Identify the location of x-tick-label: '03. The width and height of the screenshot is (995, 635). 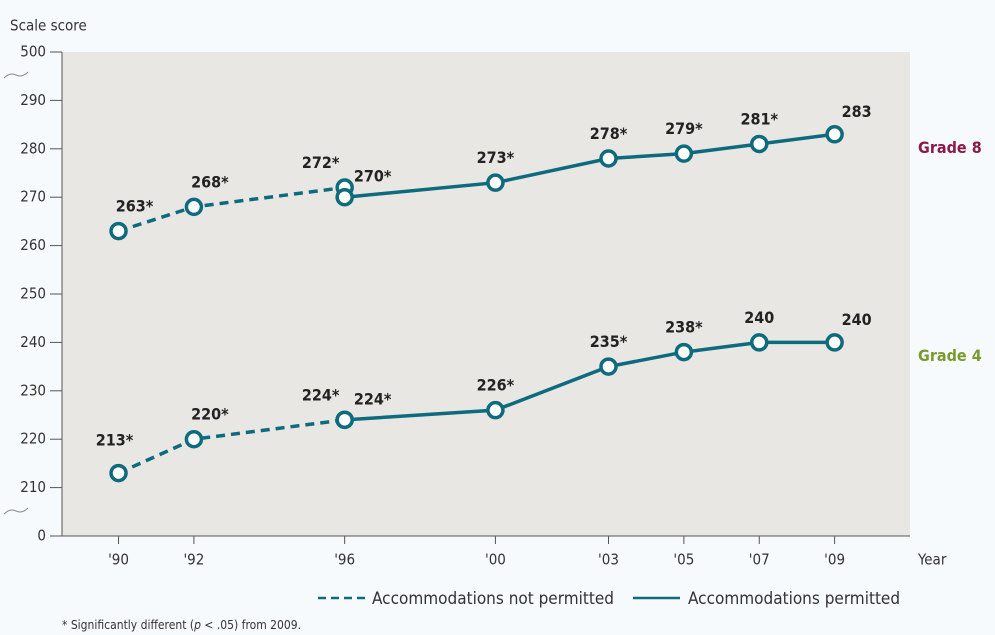
(608, 560).